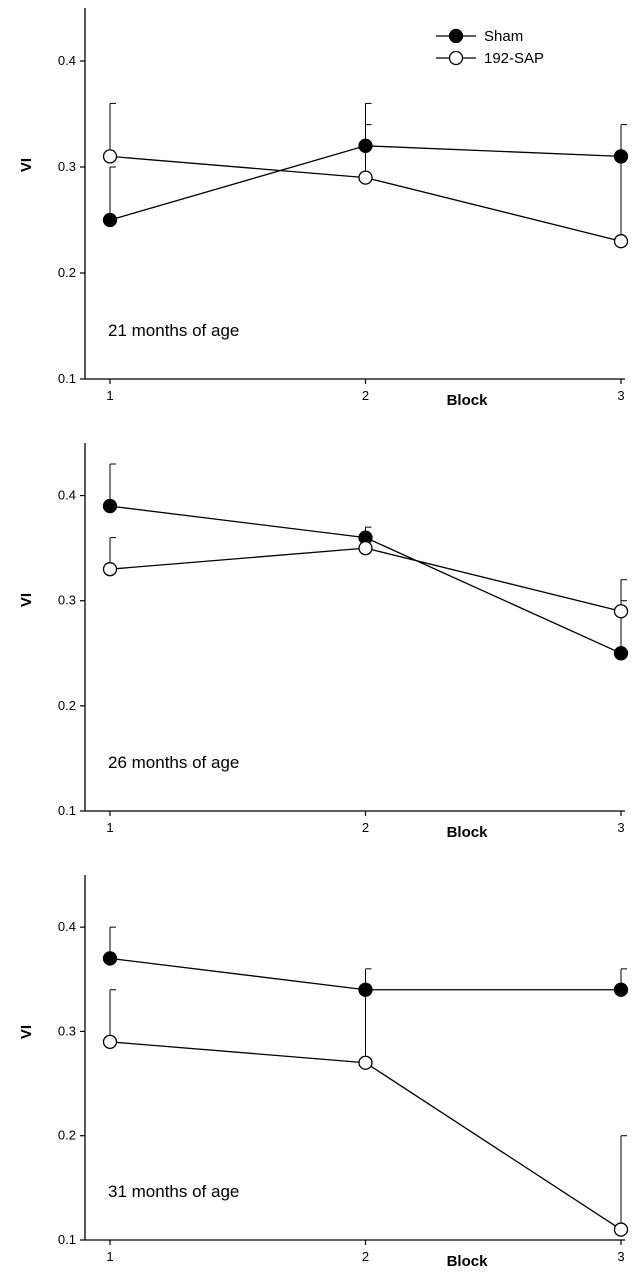  I want to click on panel-annotation: 26 months of age, so click(173, 762).